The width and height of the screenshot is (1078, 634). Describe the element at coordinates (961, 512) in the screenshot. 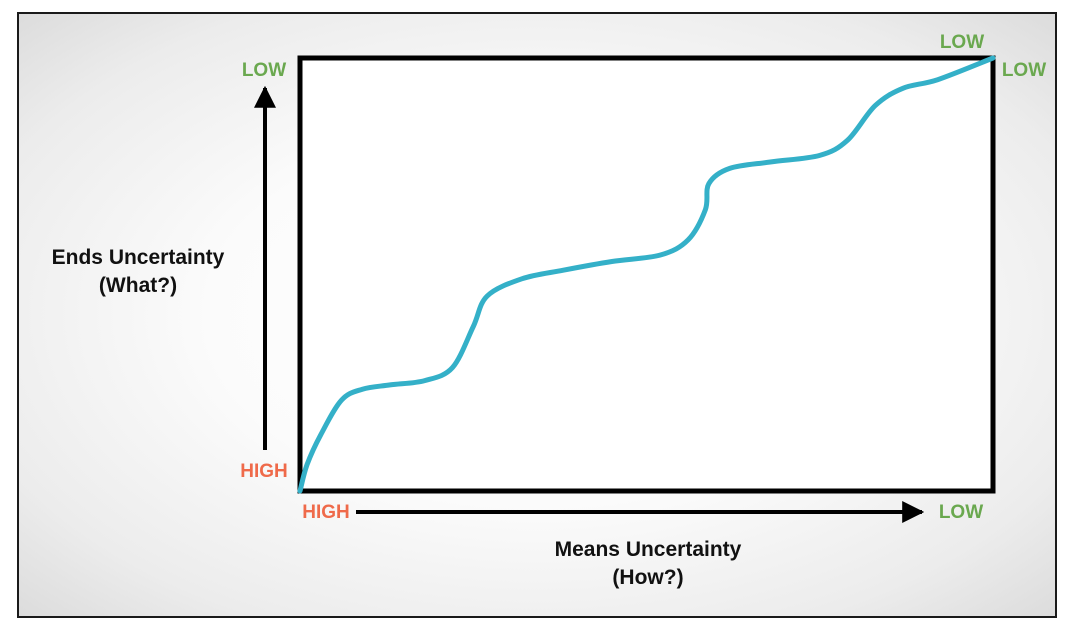

I see `x-axis-end-label: LOW` at that location.